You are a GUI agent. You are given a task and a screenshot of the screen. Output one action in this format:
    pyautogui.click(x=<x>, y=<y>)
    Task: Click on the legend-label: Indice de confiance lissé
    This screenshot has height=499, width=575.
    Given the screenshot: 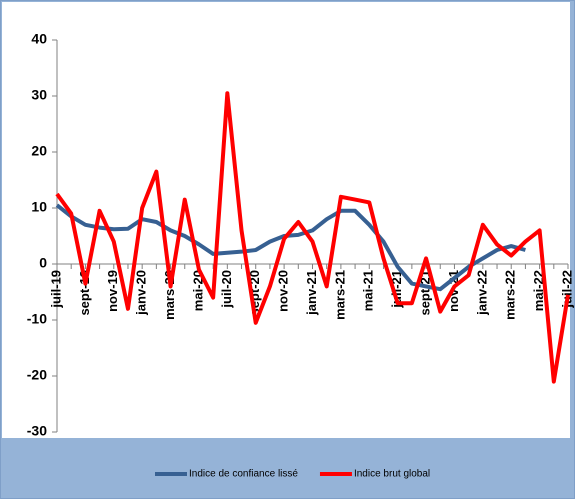 What is the action you would take?
    pyautogui.click(x=243, y=474)
    